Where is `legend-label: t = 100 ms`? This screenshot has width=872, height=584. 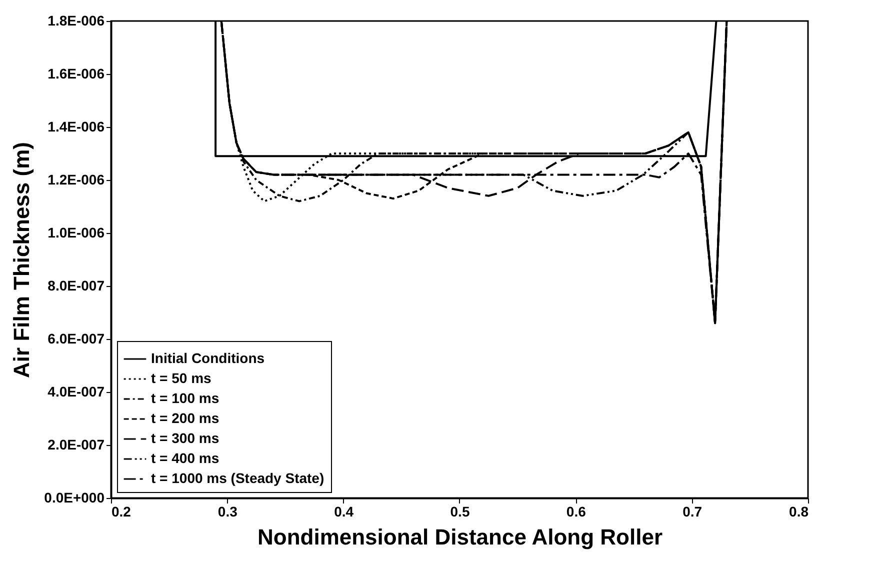 legend-label: t = 100 ms is located at coordinates (185, 398).